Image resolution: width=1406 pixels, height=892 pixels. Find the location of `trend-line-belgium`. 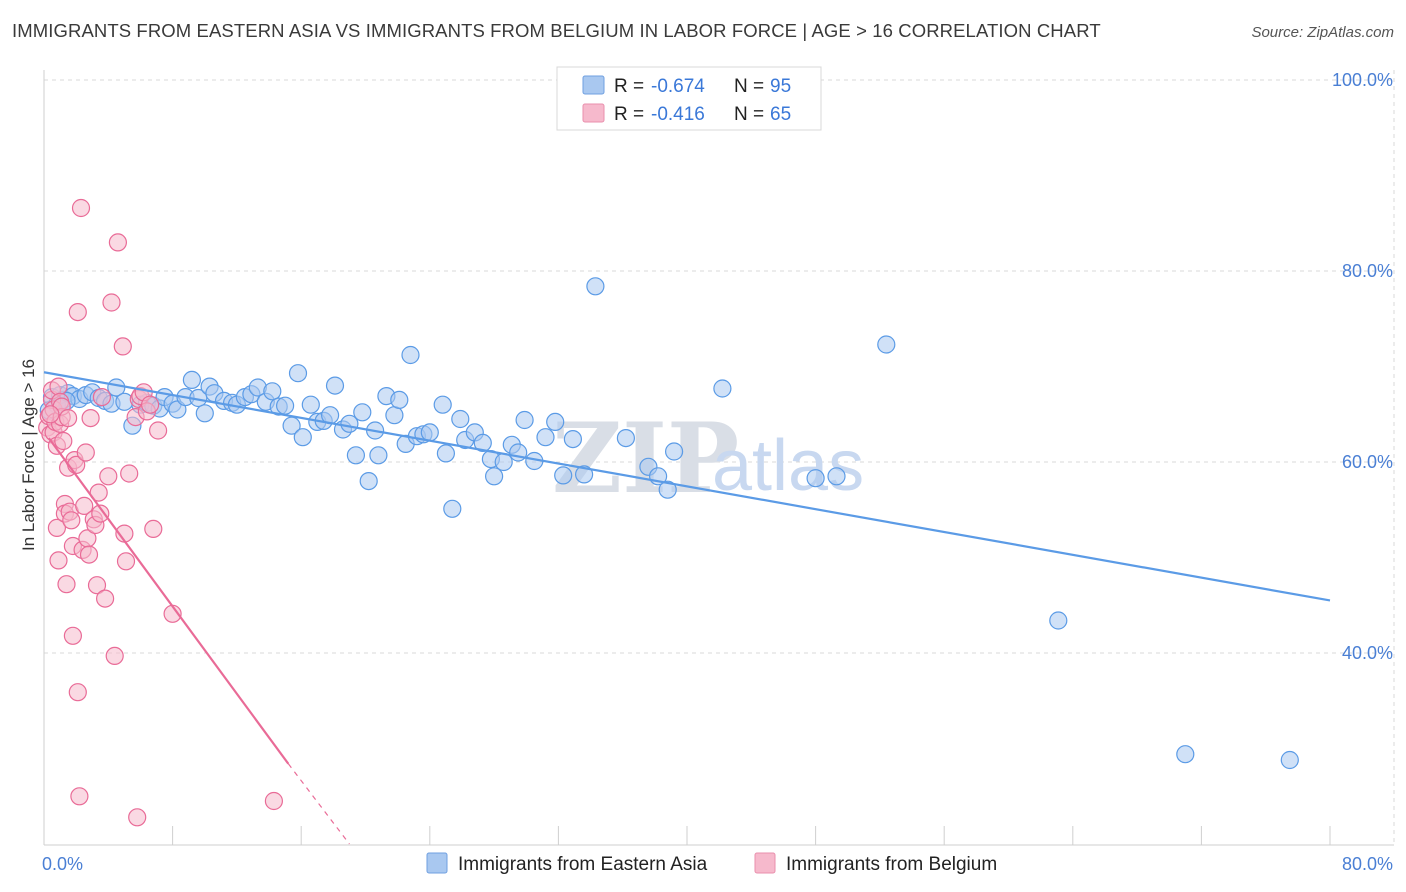

trend-line-belgium is located at coordinates (168, 601).